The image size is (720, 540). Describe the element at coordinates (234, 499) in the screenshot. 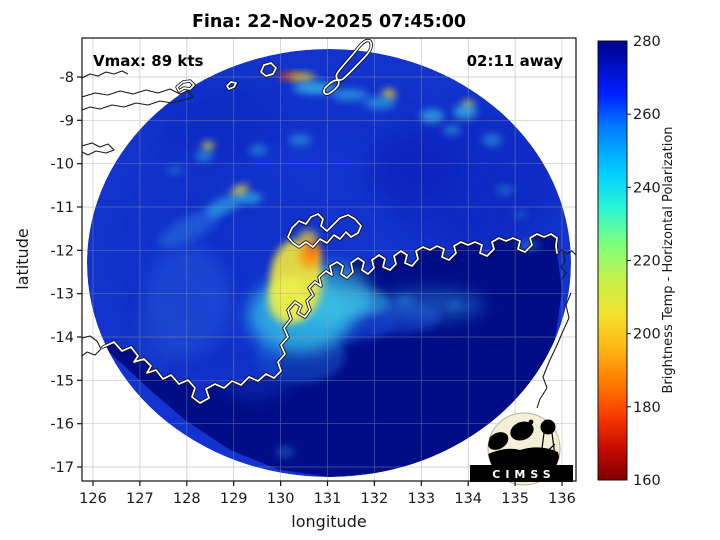

I see `x-tick-label: 129` at that location.